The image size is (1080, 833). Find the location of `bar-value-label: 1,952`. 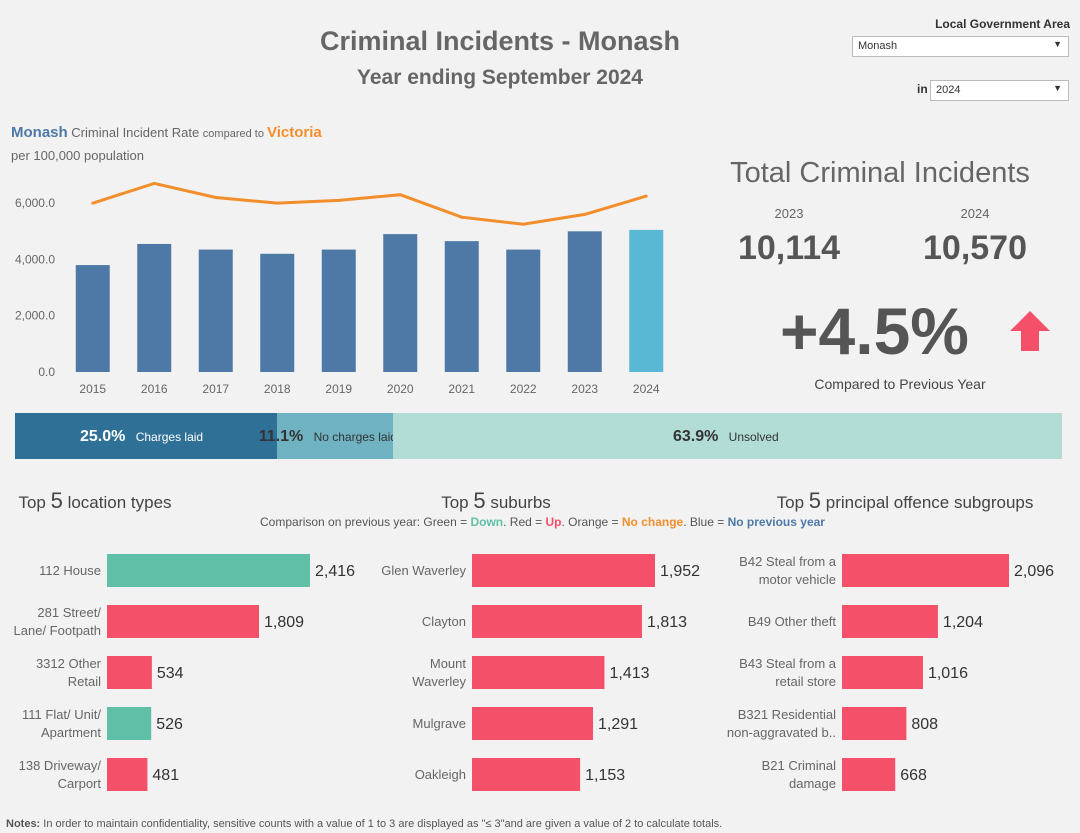

bar-value-label: 1,952 is located at coordinates (680, 571).